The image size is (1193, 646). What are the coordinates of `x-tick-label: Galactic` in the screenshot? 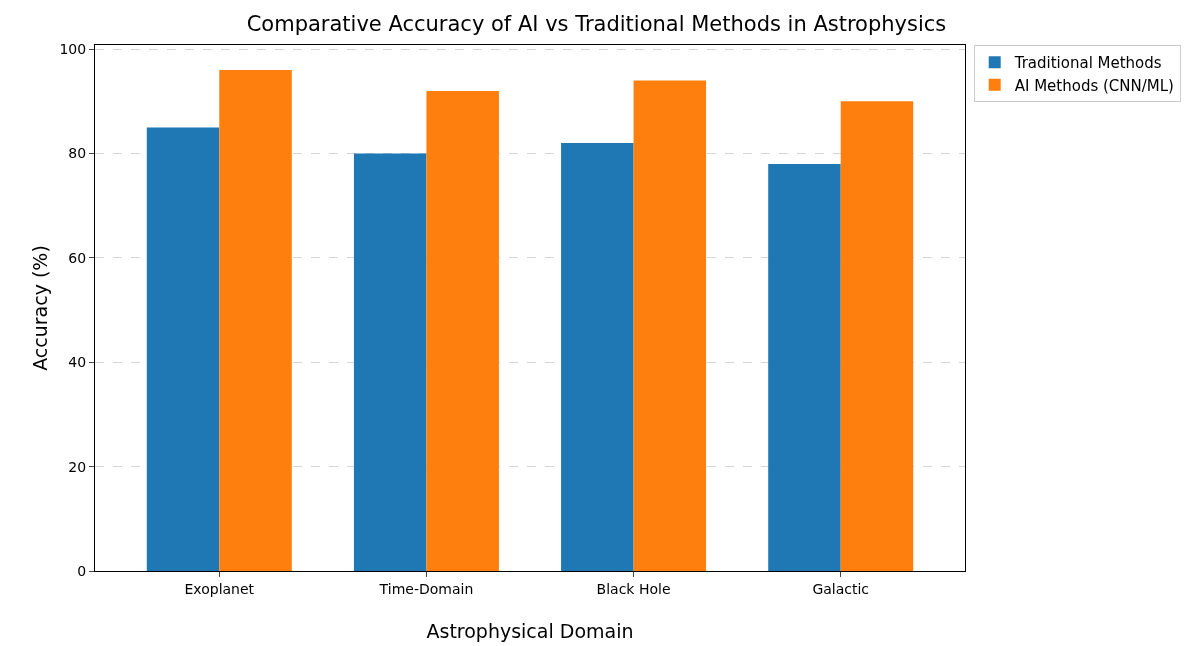 It's located at (841, 588).